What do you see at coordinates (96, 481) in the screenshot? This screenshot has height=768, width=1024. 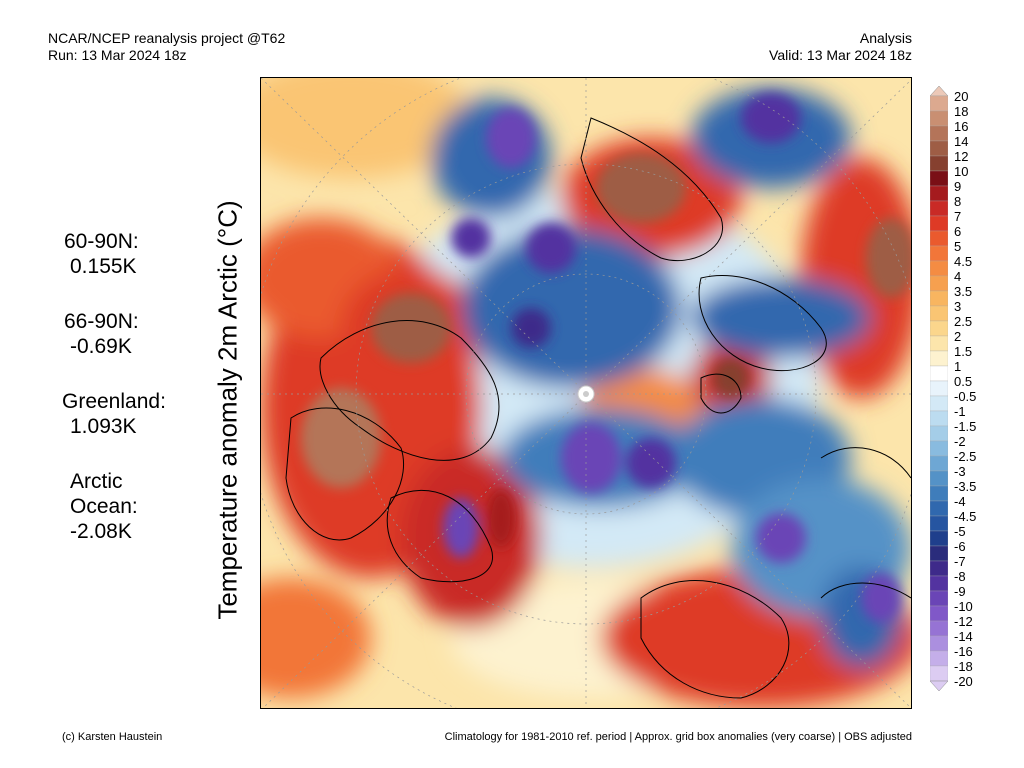 I see `stat-label: Arctic` at bounding box center [96, 481].